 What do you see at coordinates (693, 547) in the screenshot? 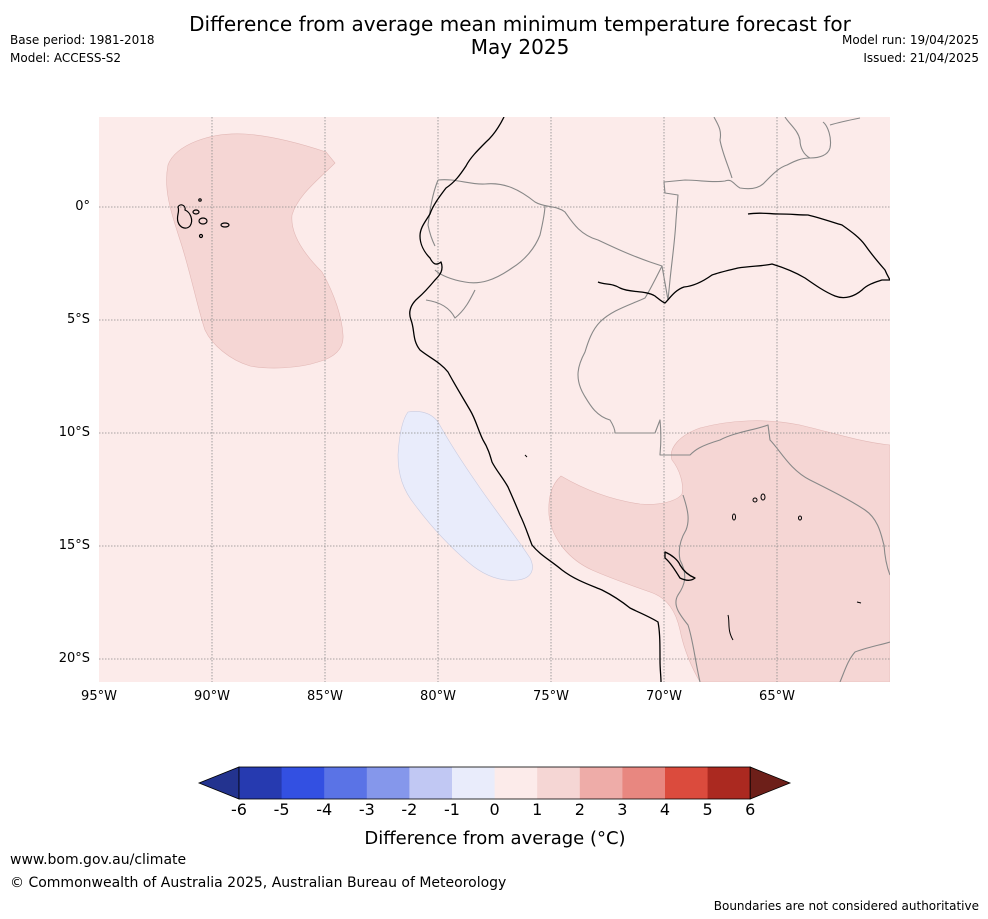
I see `inland-lakes` at bounding box center [693, 547].